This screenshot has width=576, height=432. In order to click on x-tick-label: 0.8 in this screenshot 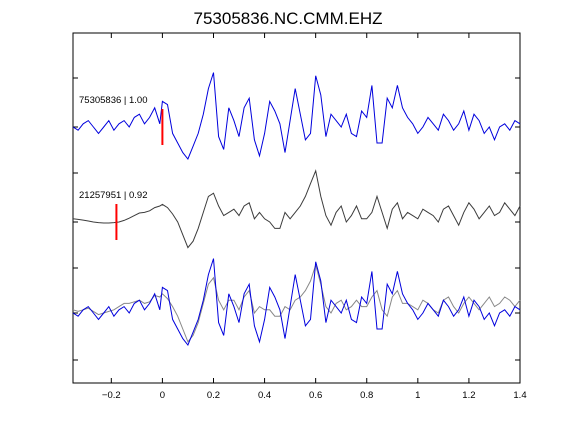, I will do `click(366, 395)`.